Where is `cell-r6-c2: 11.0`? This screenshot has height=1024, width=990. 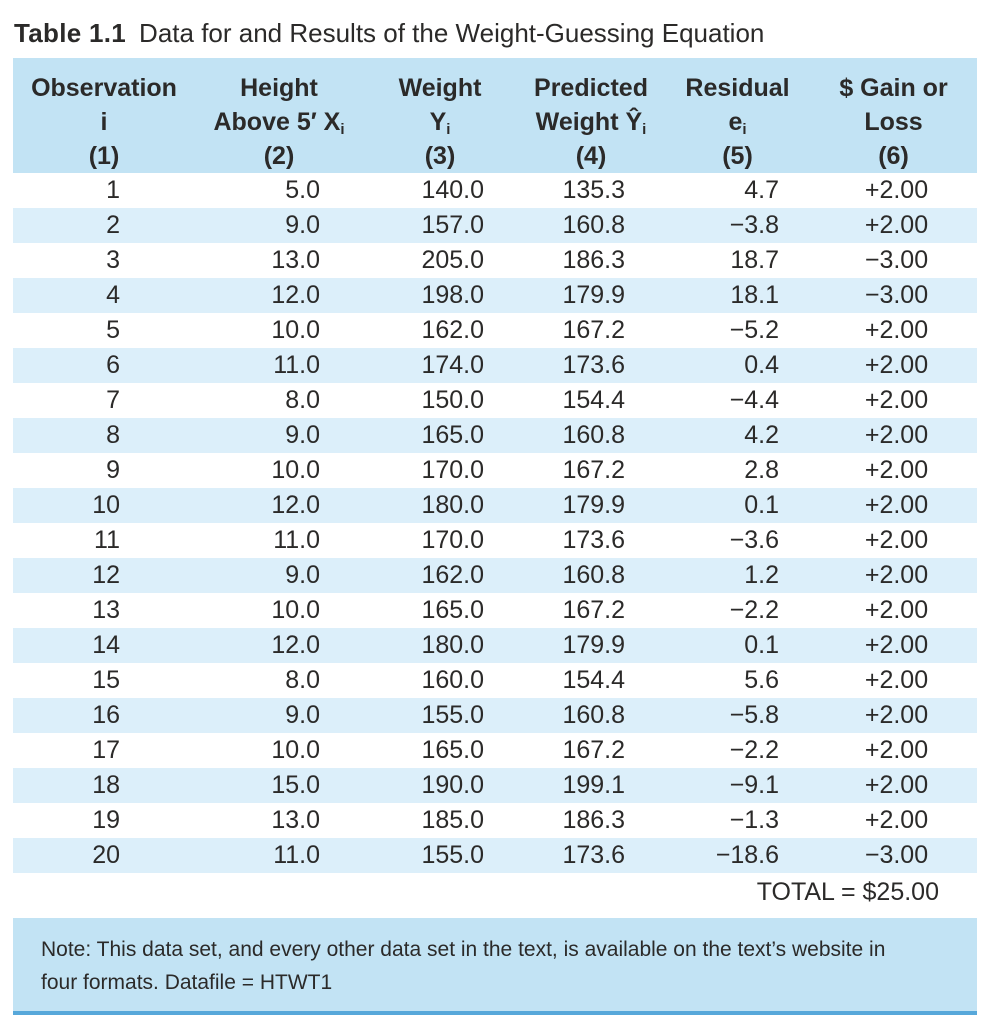
cell-r6-c2: 11.0 is located at coordinates (296, 365).